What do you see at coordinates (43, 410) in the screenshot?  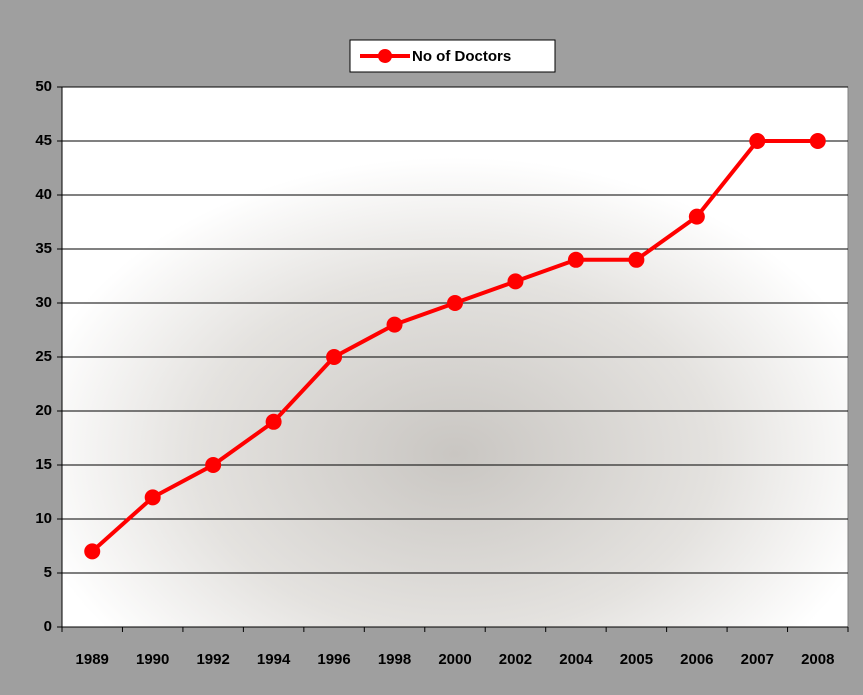 I see `y-tick-label: 20` at bounding box center [43, 410].